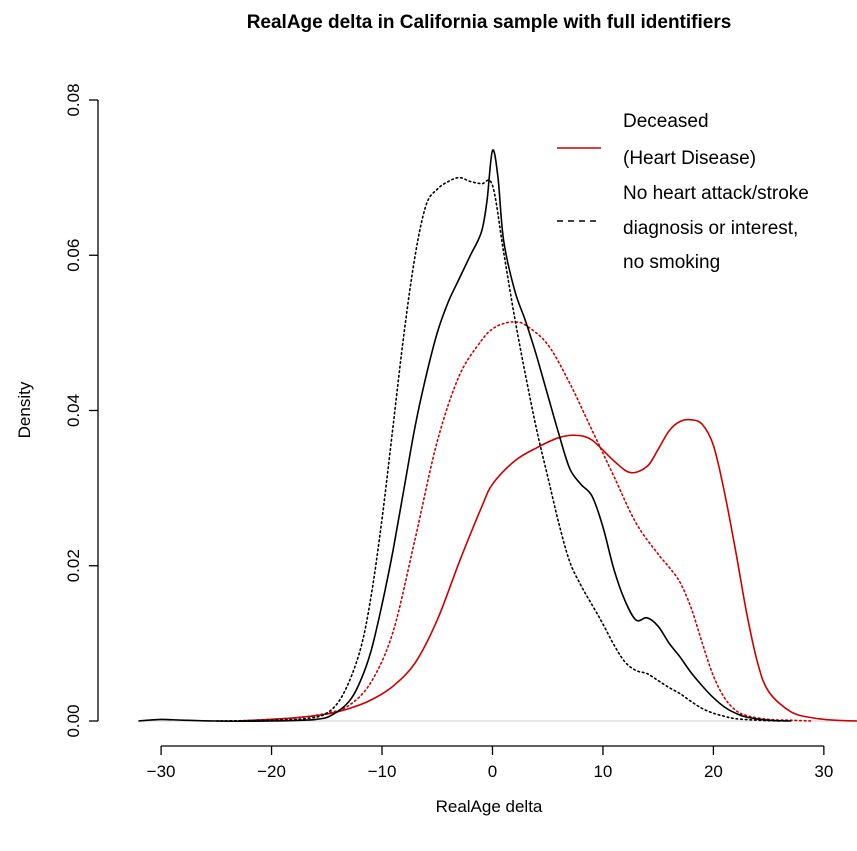 Image resolution: width=857 pixels, height=851 pixels. I want to click on x-tick-label-0: −30, so click(161, 771).